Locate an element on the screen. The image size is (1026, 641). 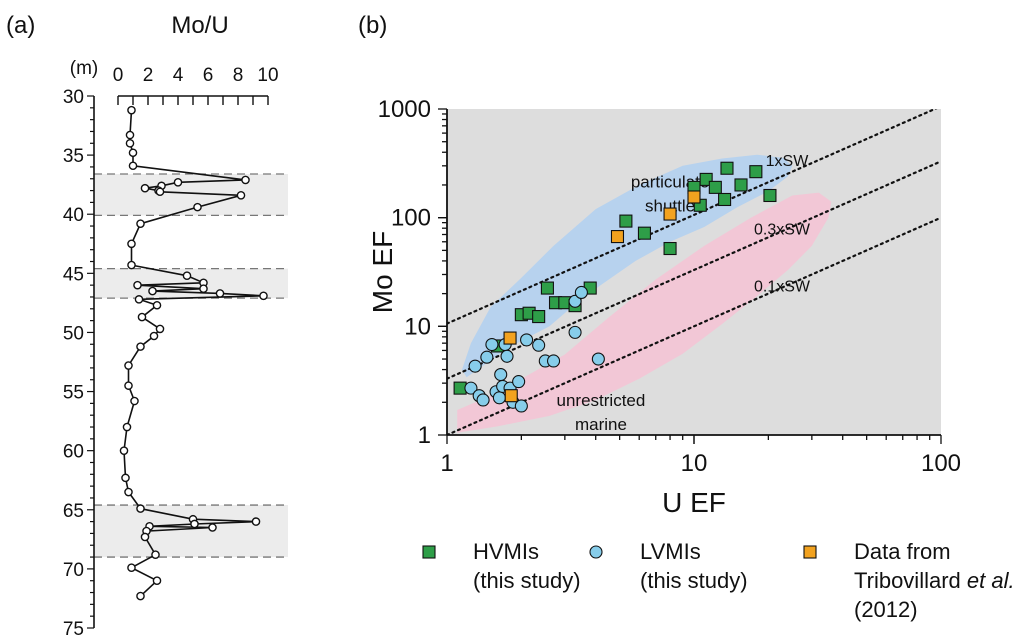
reference-line-label-2: 0.1xSW is located at coordinates (782, 286).